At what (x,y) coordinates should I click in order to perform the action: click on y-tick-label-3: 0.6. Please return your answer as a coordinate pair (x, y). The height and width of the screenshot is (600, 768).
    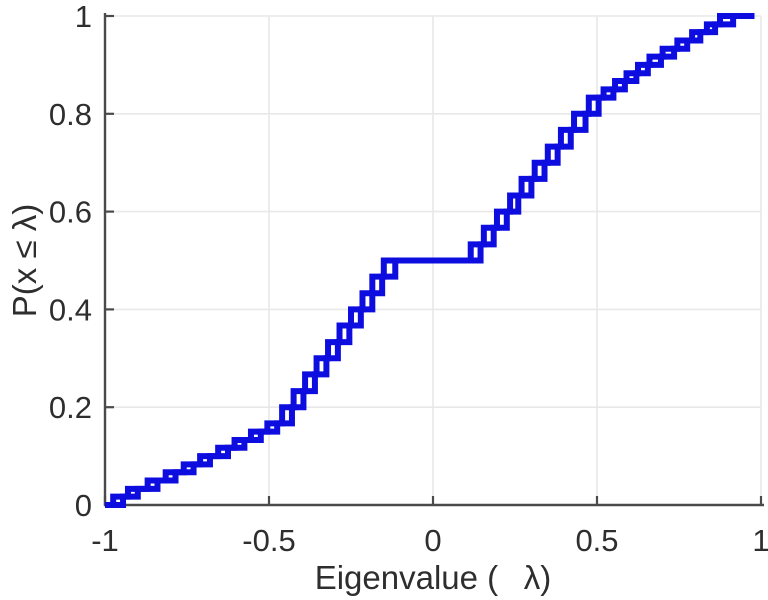
    Looking at the image, I should click on (70, 212).